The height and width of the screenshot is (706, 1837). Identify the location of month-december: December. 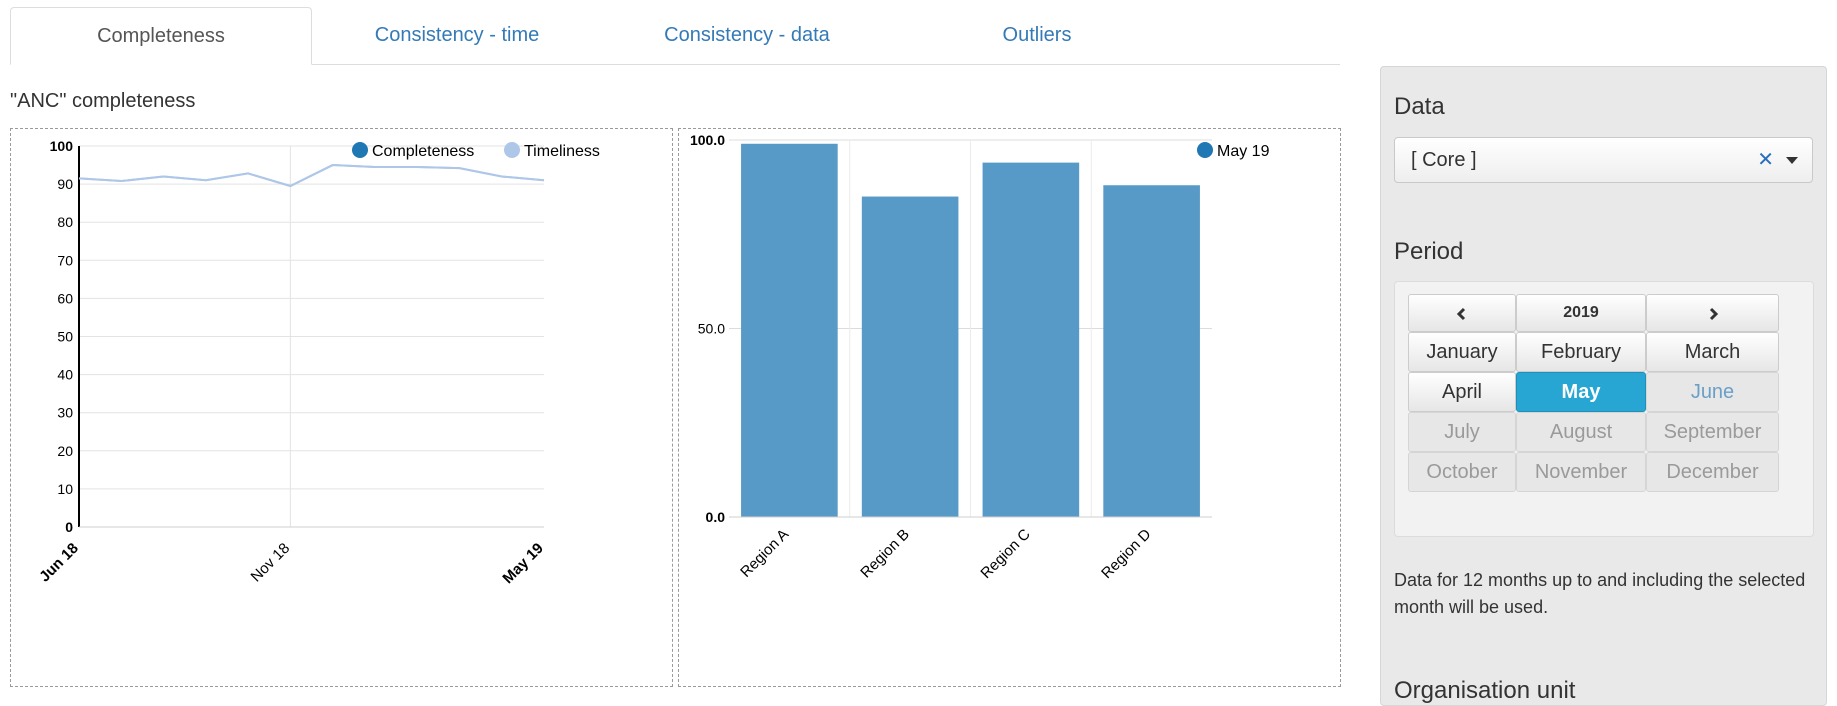
(1712, 472).